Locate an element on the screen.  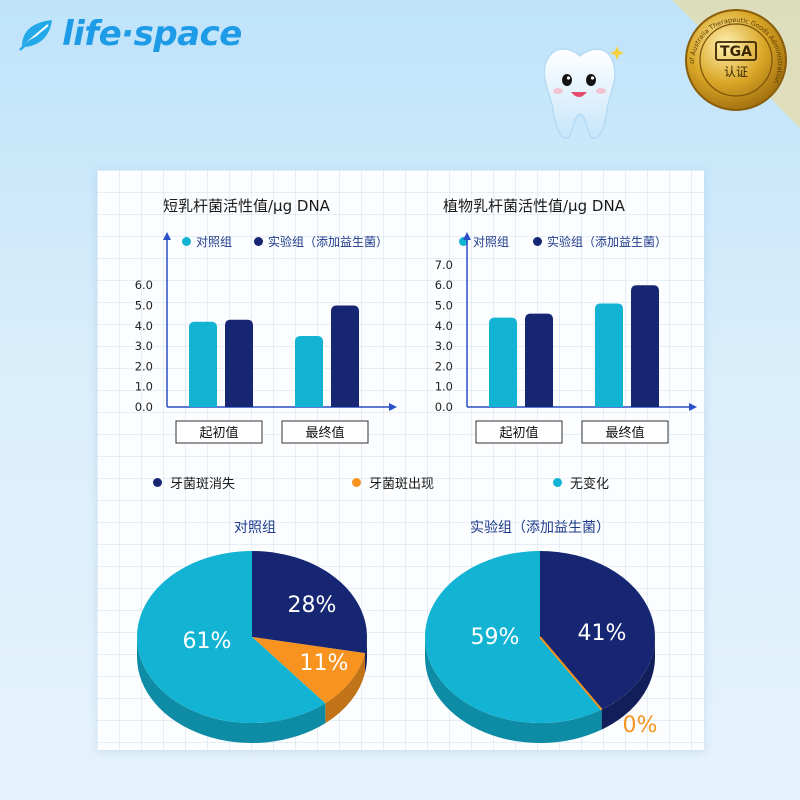
seal-sub: 认证 is located at coordinates (736, 72).